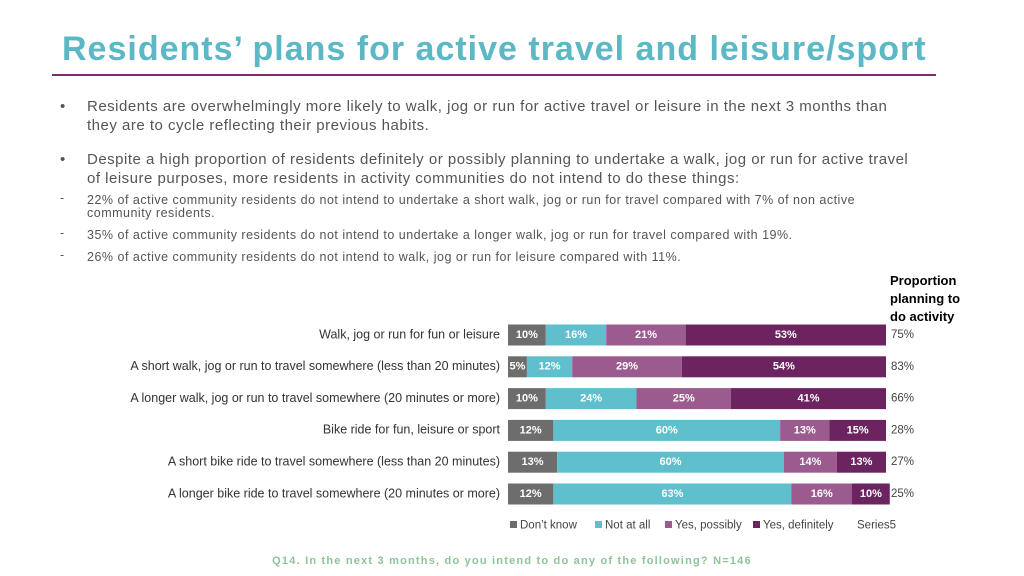 Image resolution: width=1024 pixels, height=576 pixels. I want to click on proportion-label: 75%, so click(902, 335).